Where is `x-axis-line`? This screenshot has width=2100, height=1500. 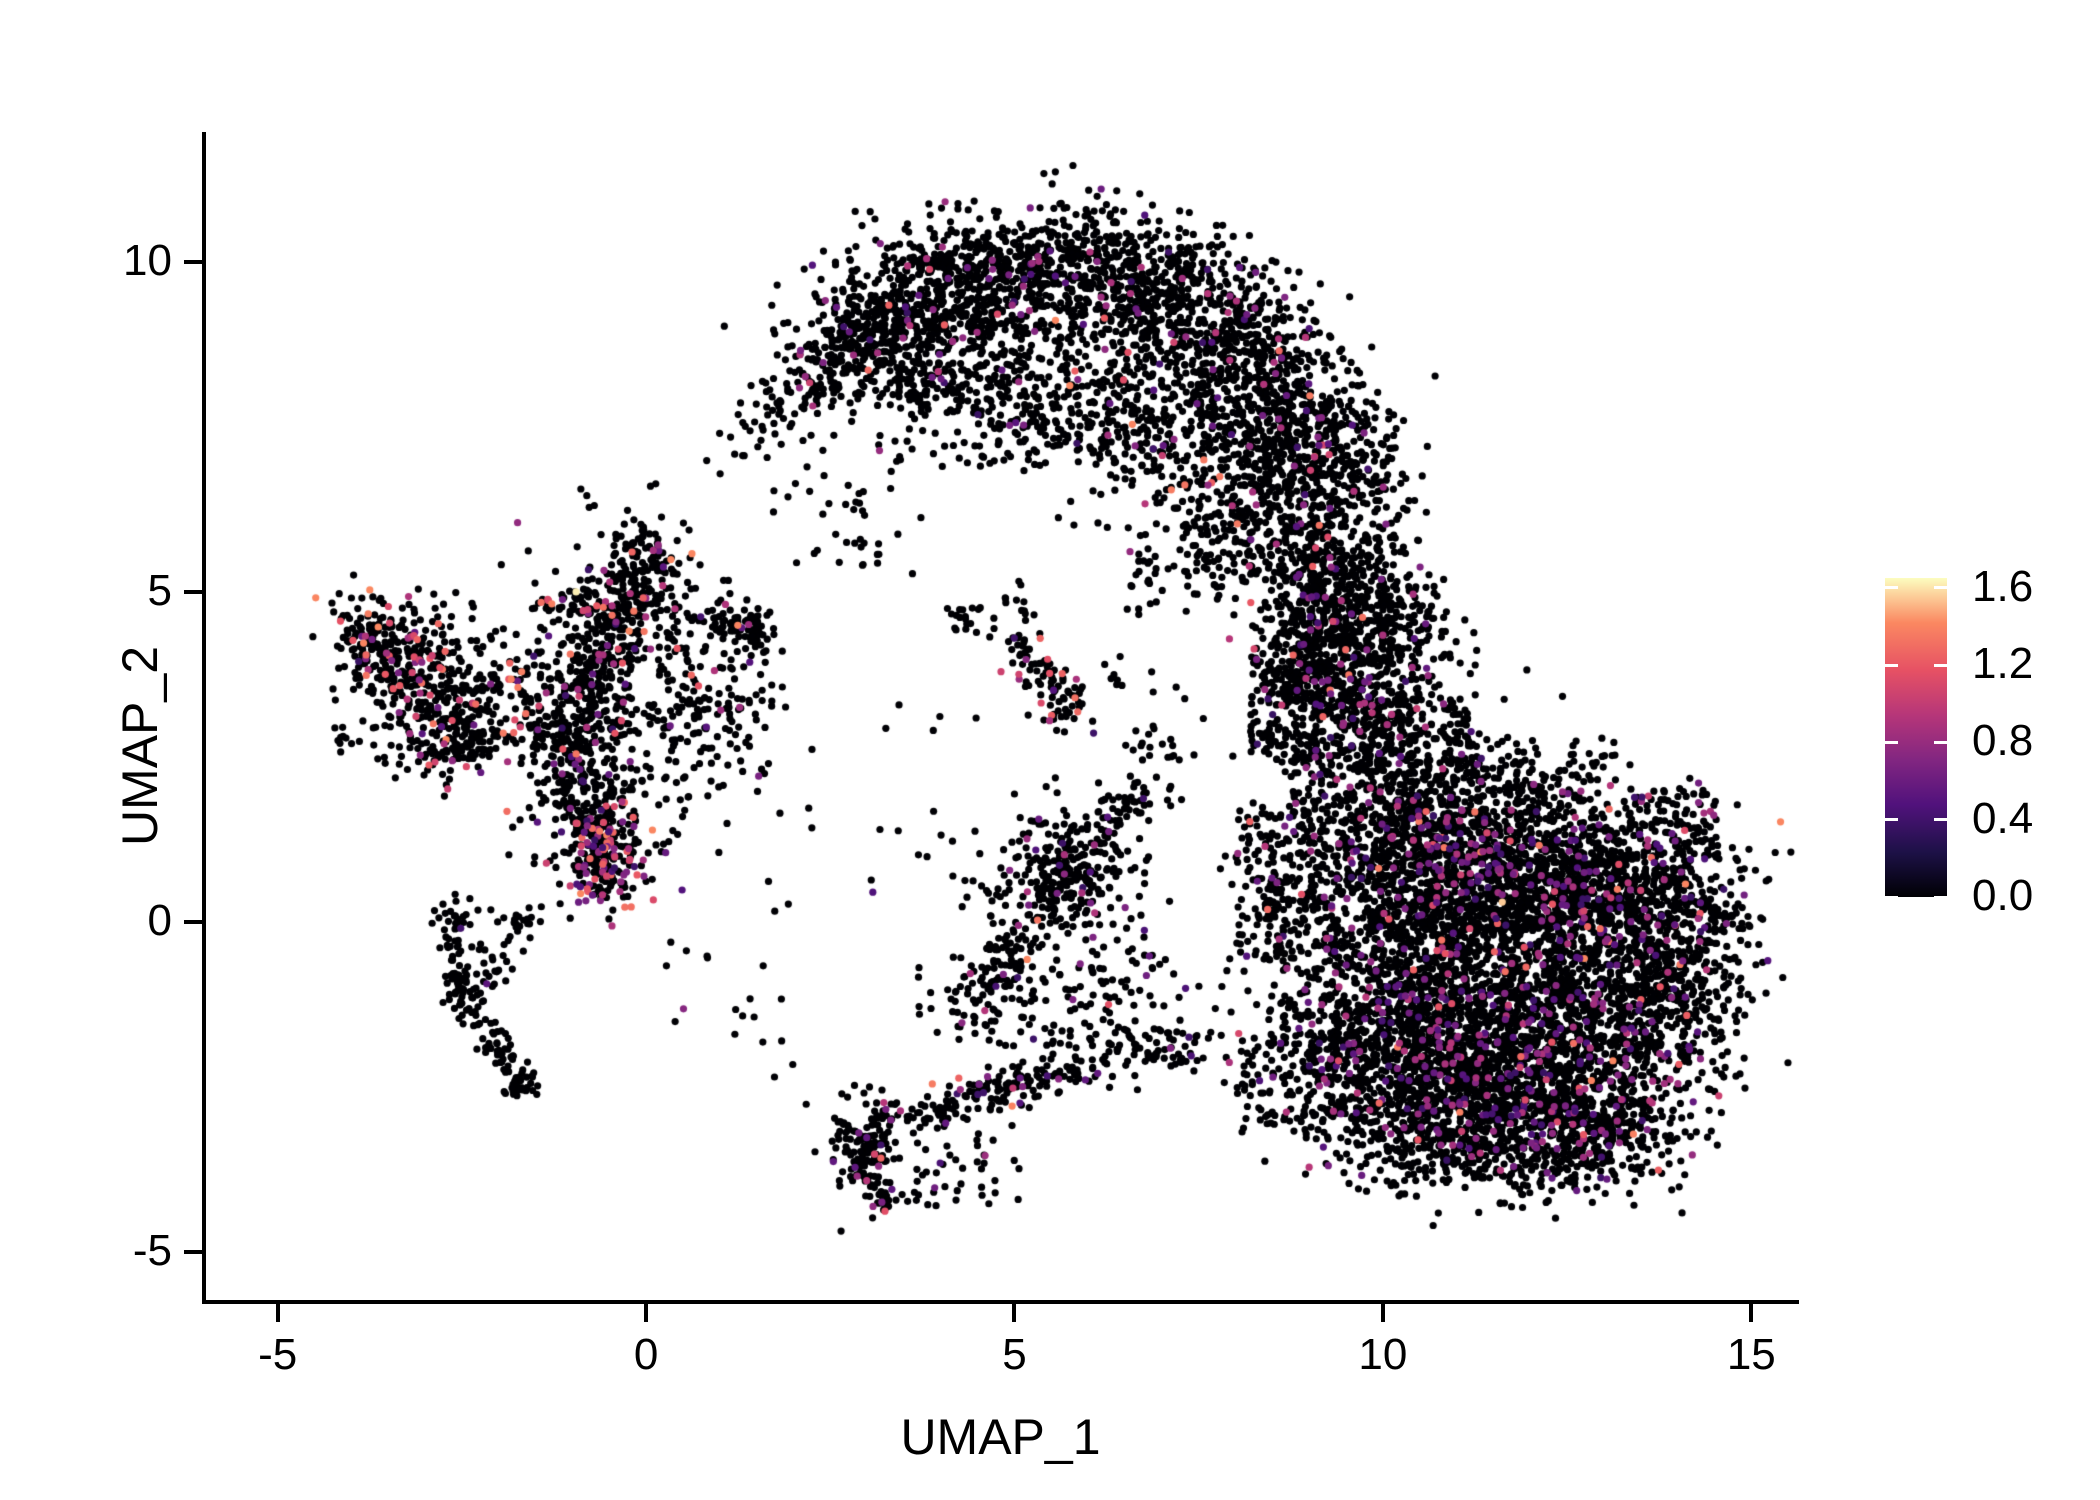 x-axis-line is located at coordinates (1000, 1302).